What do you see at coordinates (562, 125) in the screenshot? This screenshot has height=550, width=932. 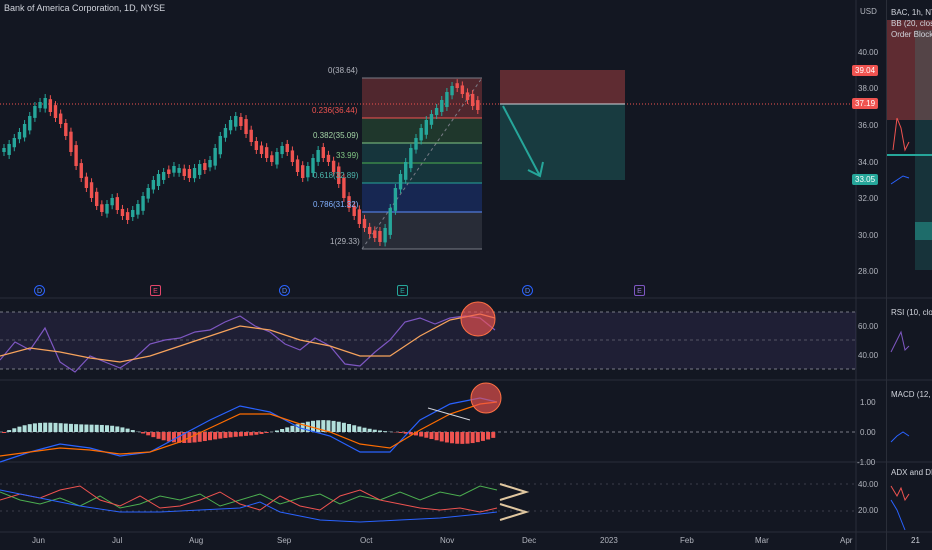 I see `short-position-tool` at bounding box center [562, 125].